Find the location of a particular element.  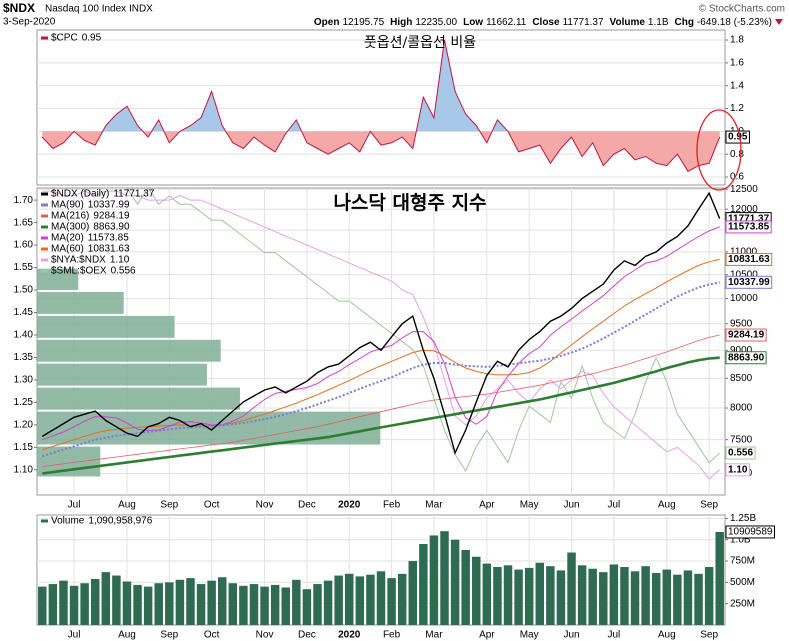

last-value-label: 10337.99 is located at coordinates (749, 282).